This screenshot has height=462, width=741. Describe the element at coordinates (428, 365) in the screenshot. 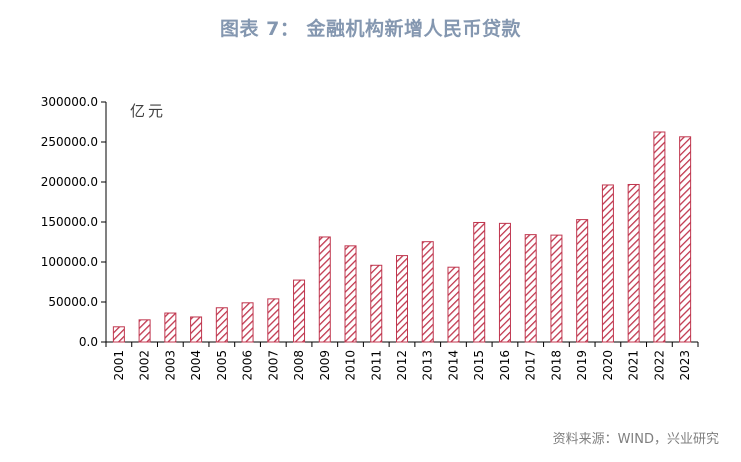

I see `x-tick-label: 2013` at that location.